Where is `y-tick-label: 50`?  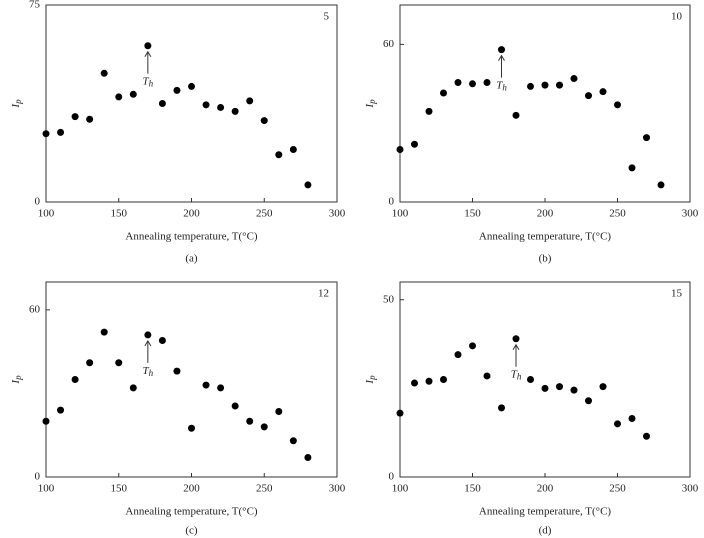 y-tick-label: 50 is located at coordinates (389, 299).